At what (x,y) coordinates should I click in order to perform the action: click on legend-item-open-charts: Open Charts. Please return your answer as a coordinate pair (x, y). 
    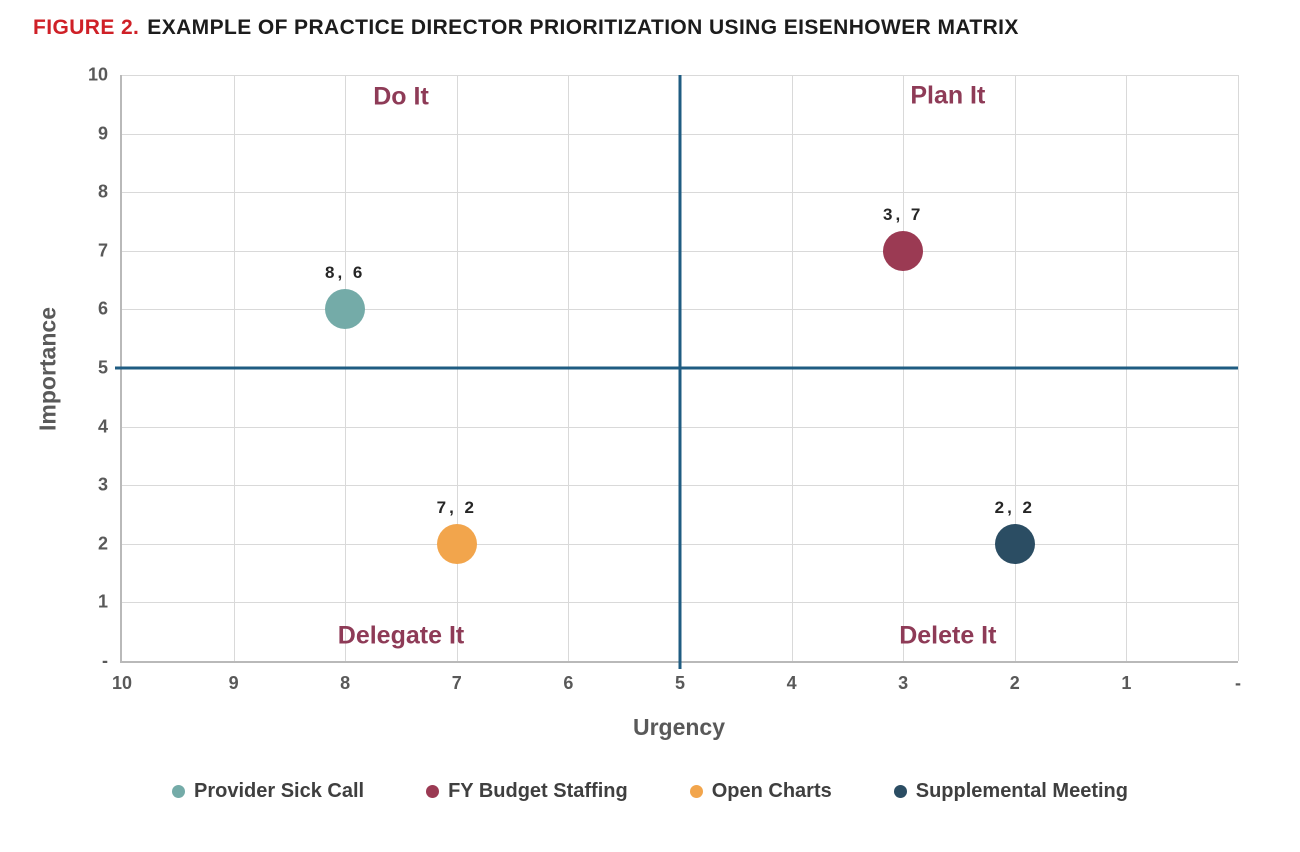
    Looking at the image, I should click on (760, 791).